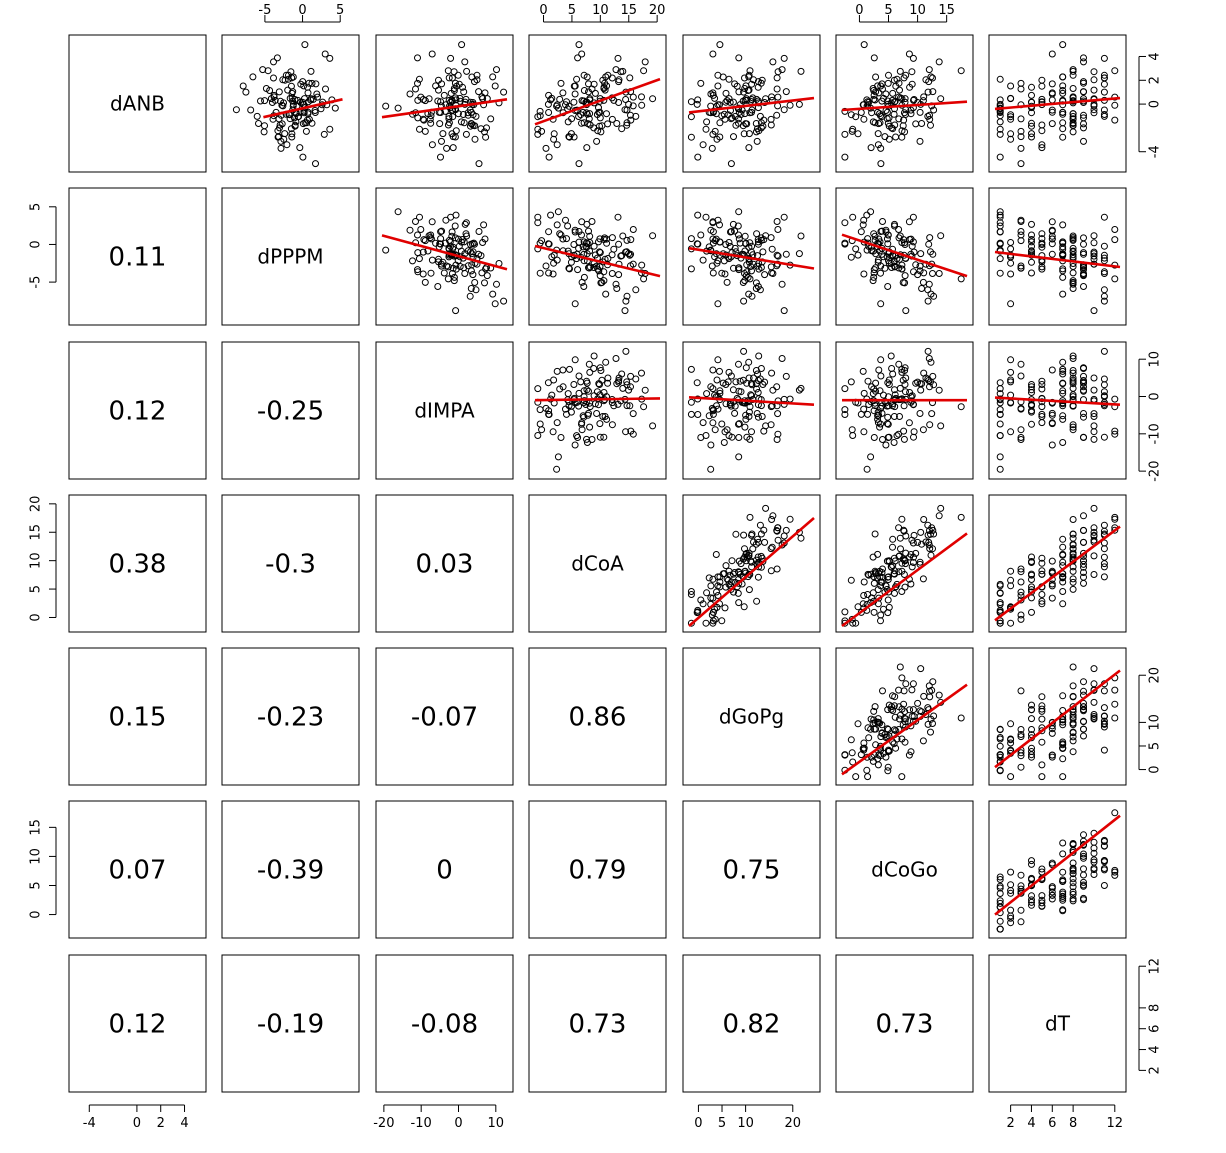 The height and width of the screenshot is (1153, 1226). What do you see at coordinates (383, 1123) in the screenshot?
I see `tick-label: -20` at bounding box center [383, 1123].